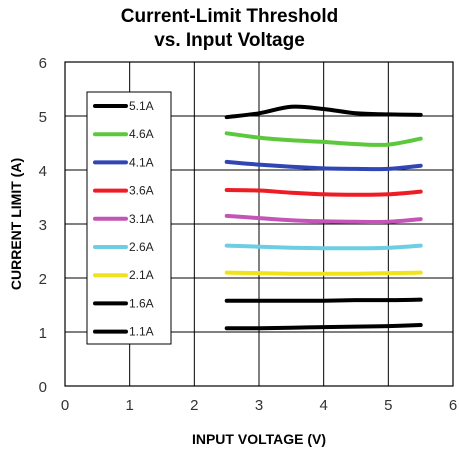  What do you see at coordinates (388, 405) in the screenshot?
I see `x-tick-label: 5` at bounding box center [388, 405].